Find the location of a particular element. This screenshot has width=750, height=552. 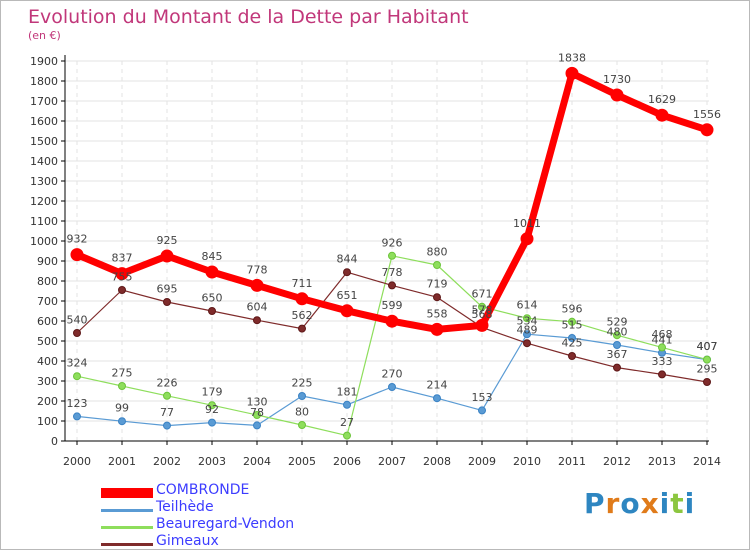

data-label-beauregard-vendon: 80 is located at coordinates (302, 412).